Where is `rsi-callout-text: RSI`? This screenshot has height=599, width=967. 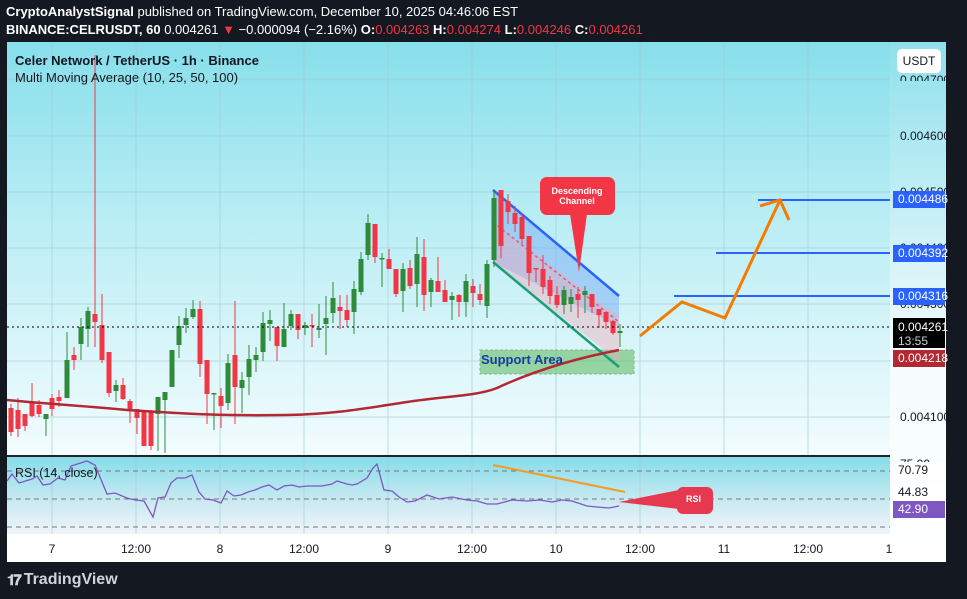
rsi-callout-text: RSI is located at coordinates (694, 499).